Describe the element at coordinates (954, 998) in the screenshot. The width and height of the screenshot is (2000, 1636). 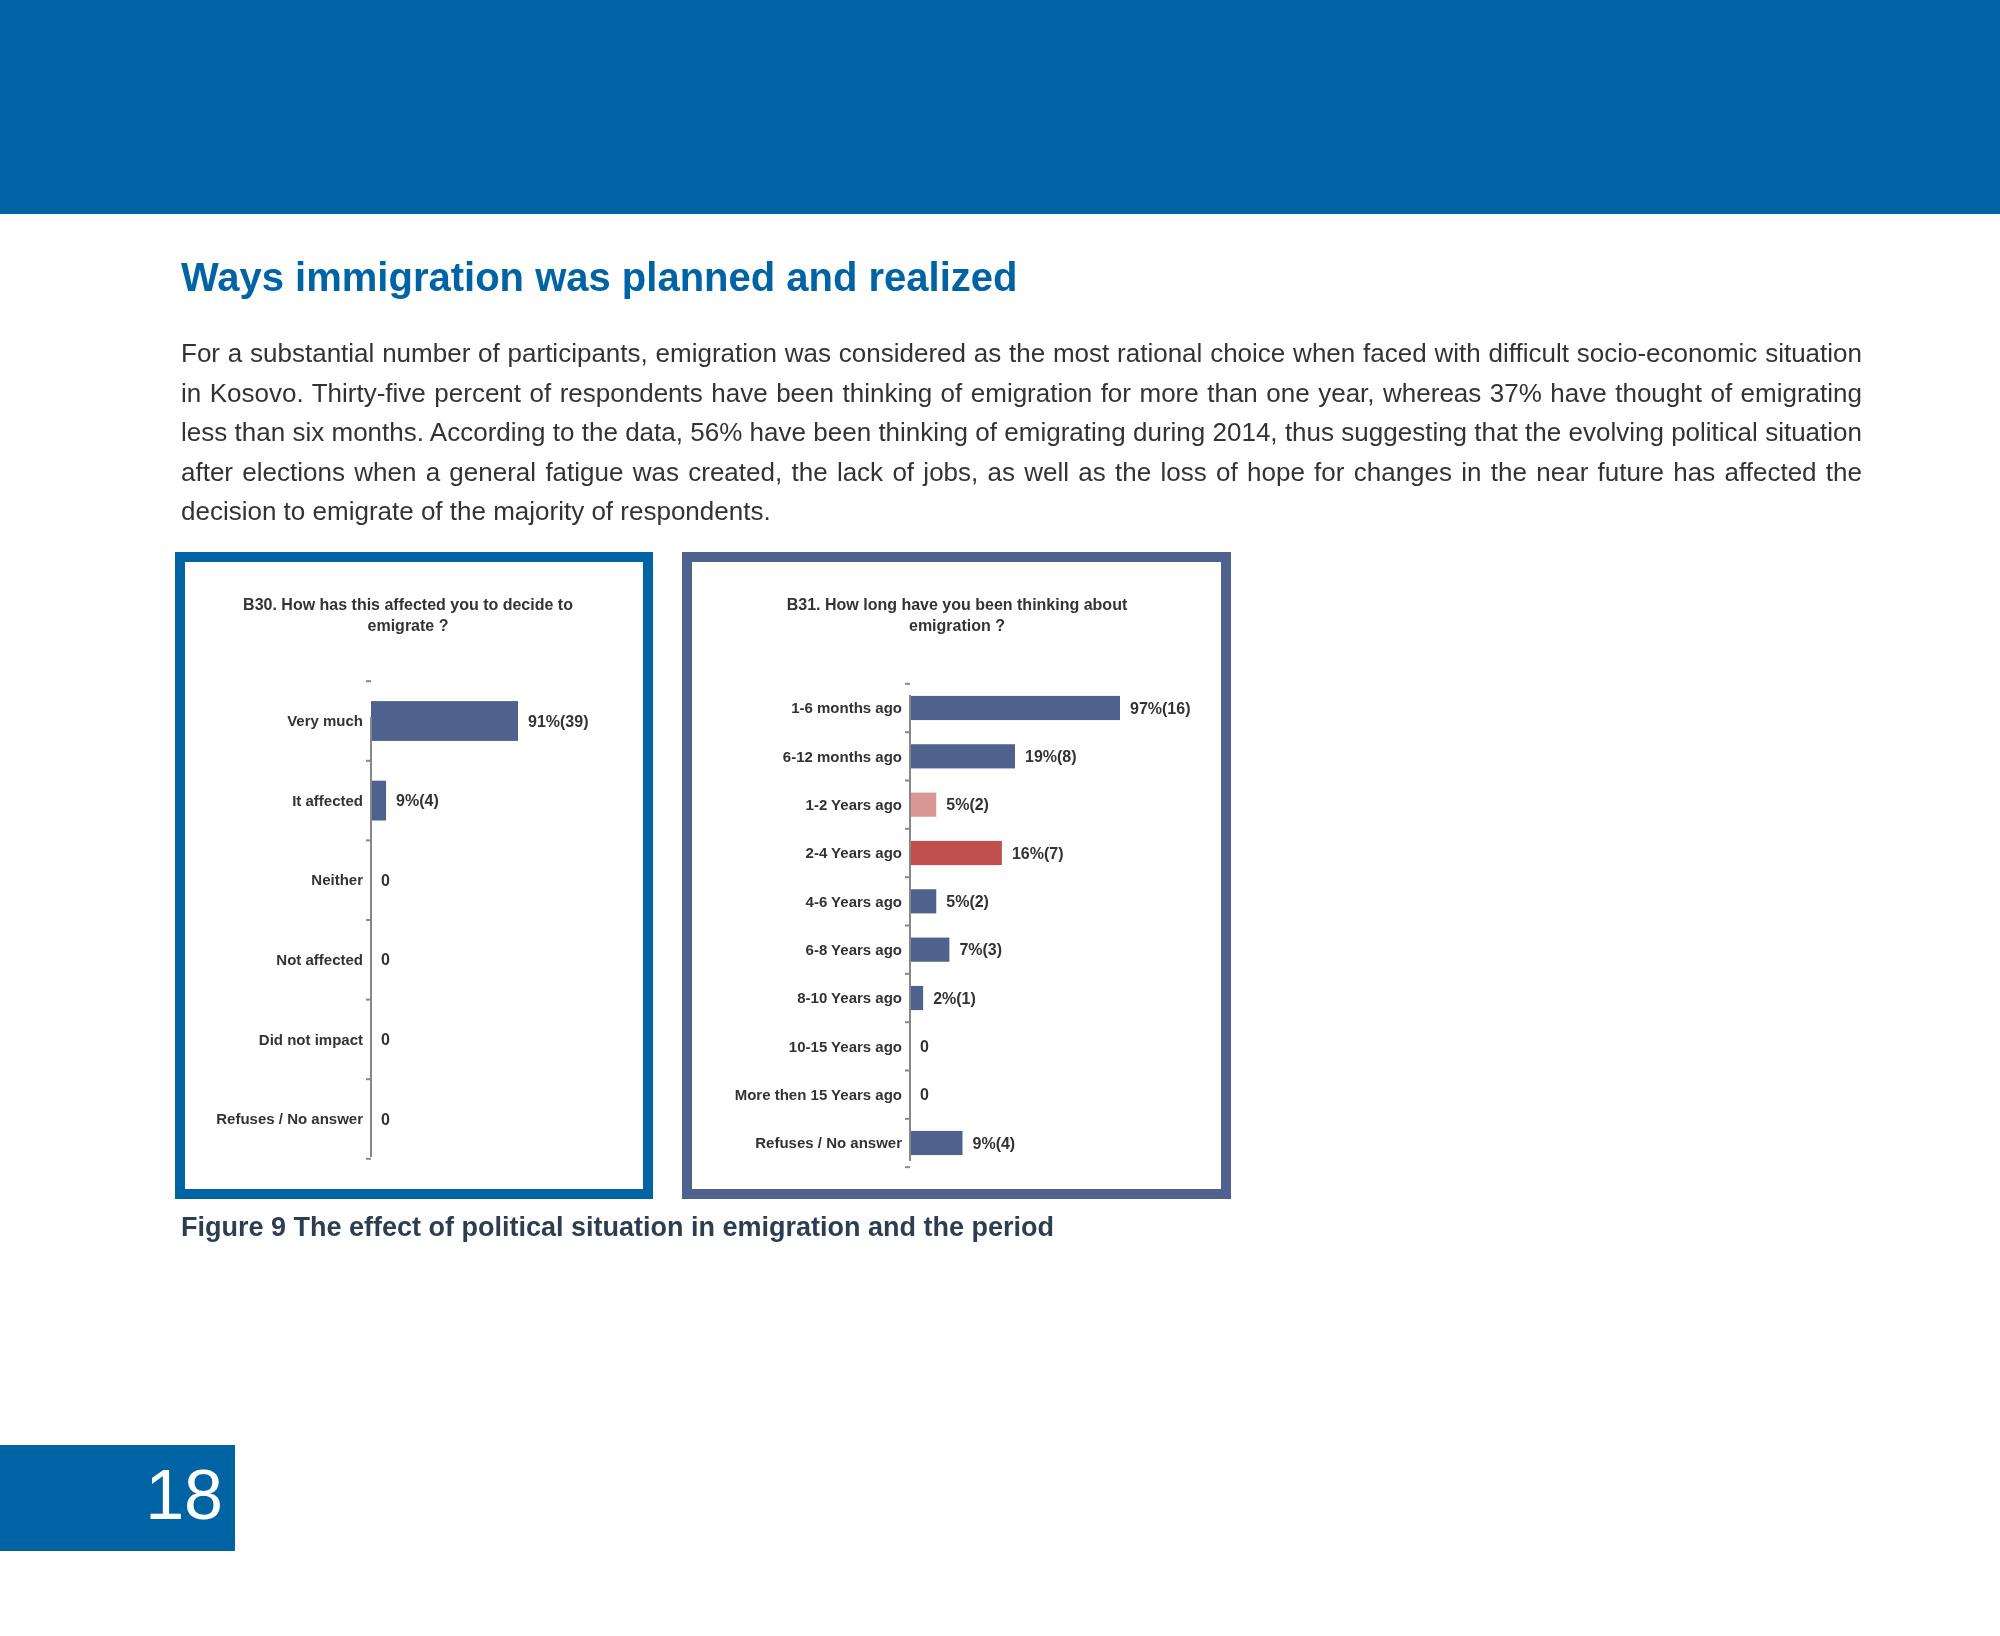
I see `data-label: 2%(1)` at that location.